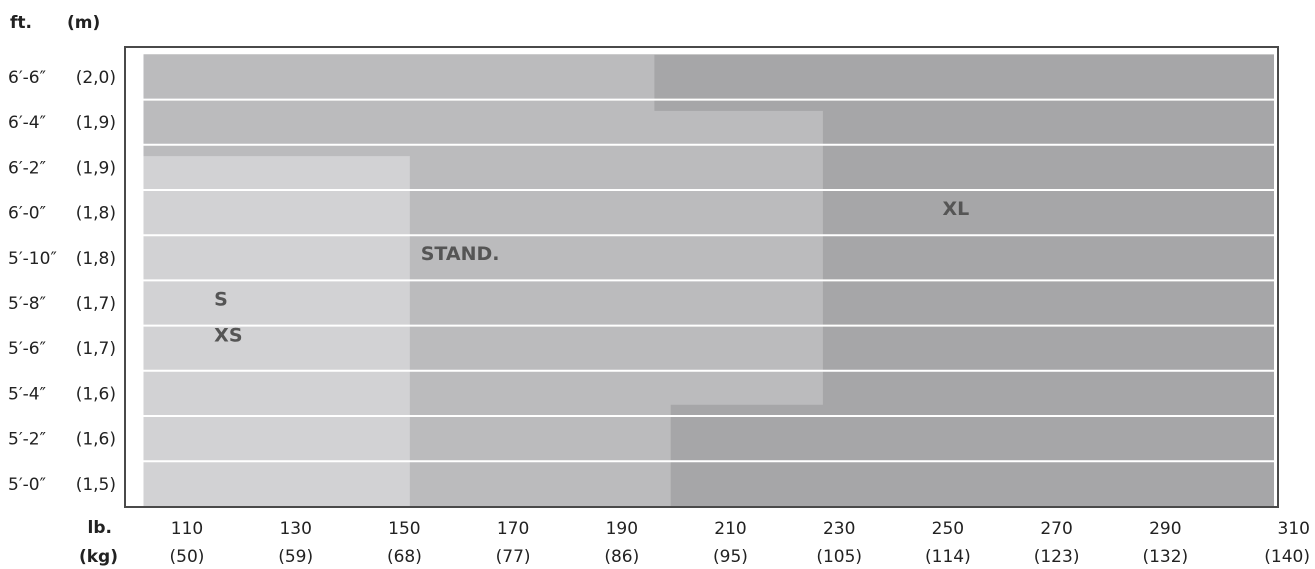 The image size is (1315, 569). I want to click on y-tick-ft: 5′-6″, so click(27, 349).